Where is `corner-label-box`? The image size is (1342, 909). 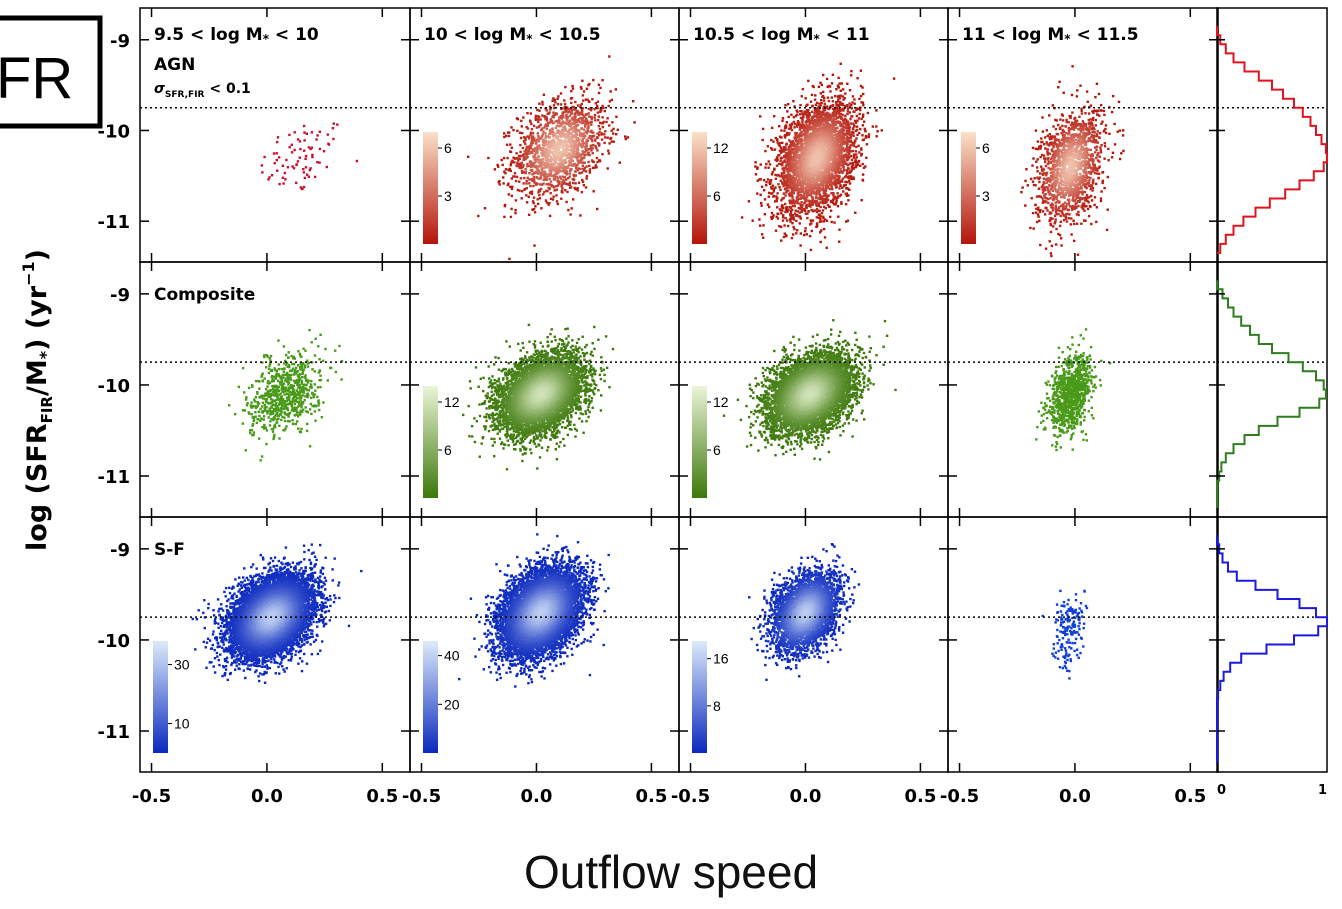
corner-label-box is located at coordinates (51, 72).